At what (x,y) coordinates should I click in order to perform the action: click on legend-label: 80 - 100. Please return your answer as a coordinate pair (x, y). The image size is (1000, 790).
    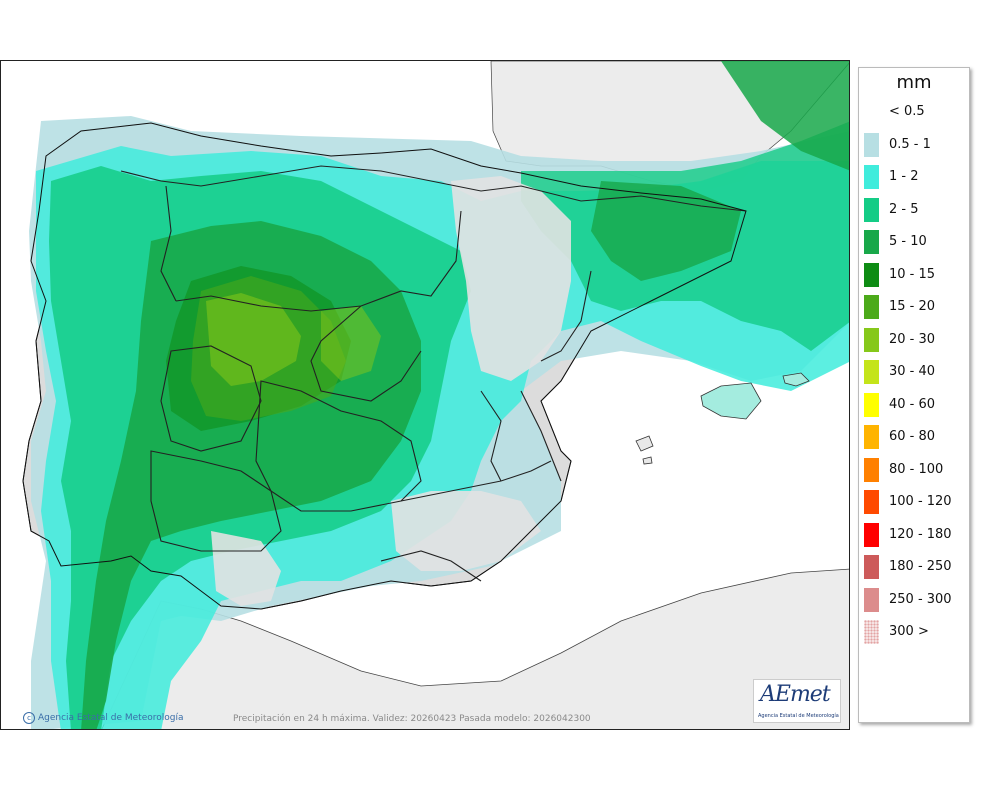
    Looking at the image, I should click on (916, 469).